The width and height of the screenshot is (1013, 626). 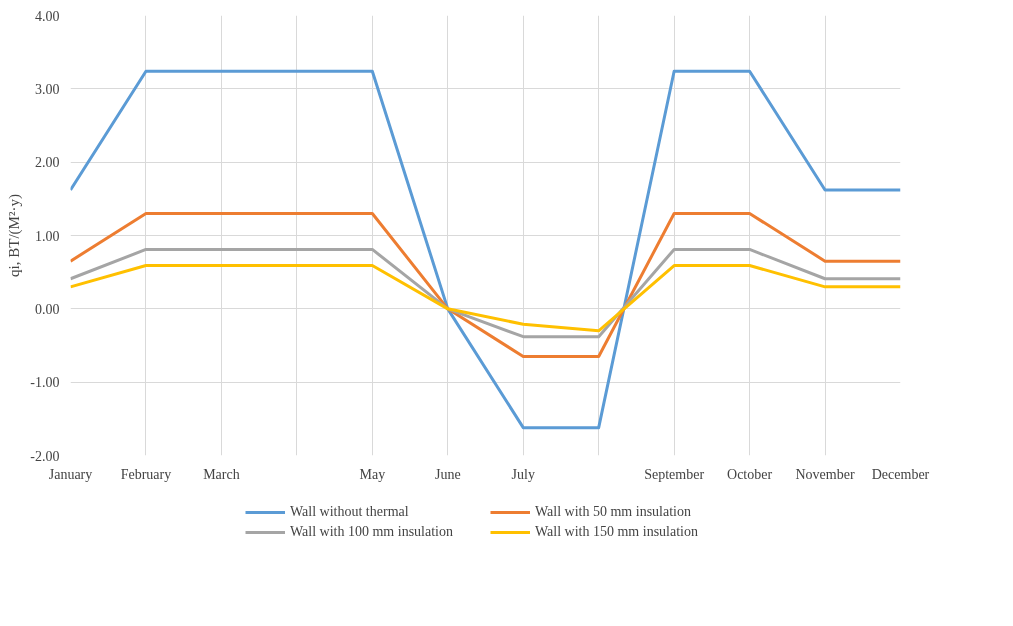 What do you see at coordinates (47, 236) in the screenshot?
I see `y-tick-label: 1.00` at bounding box center [47, 236].